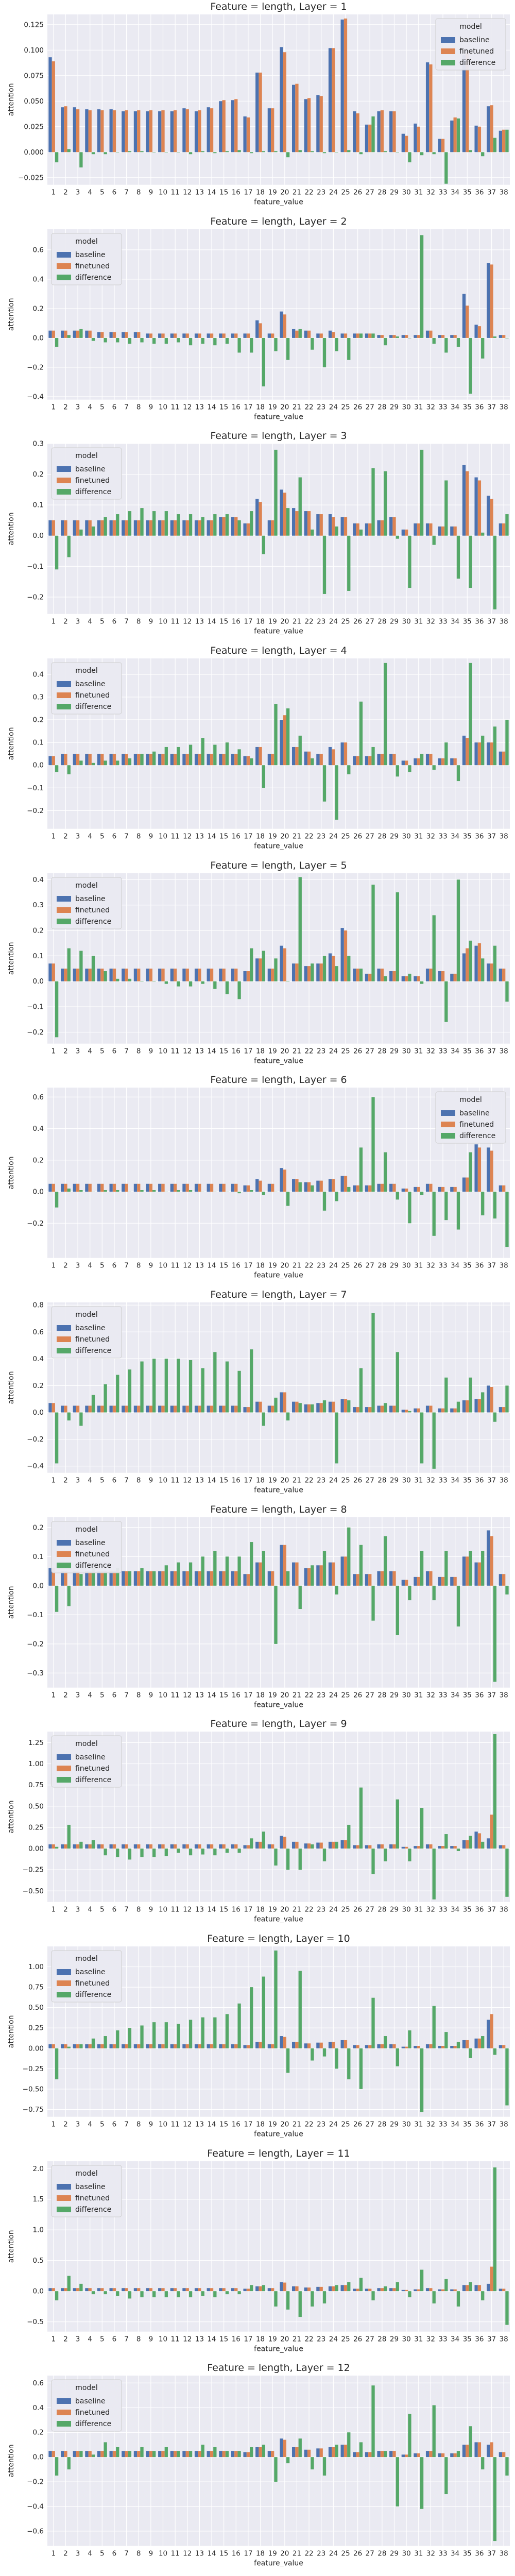  What do you see at coordinates (248, 1481) in the screenshot?
I see `x-tick-label: 17` at bounding box center [248, 1481].